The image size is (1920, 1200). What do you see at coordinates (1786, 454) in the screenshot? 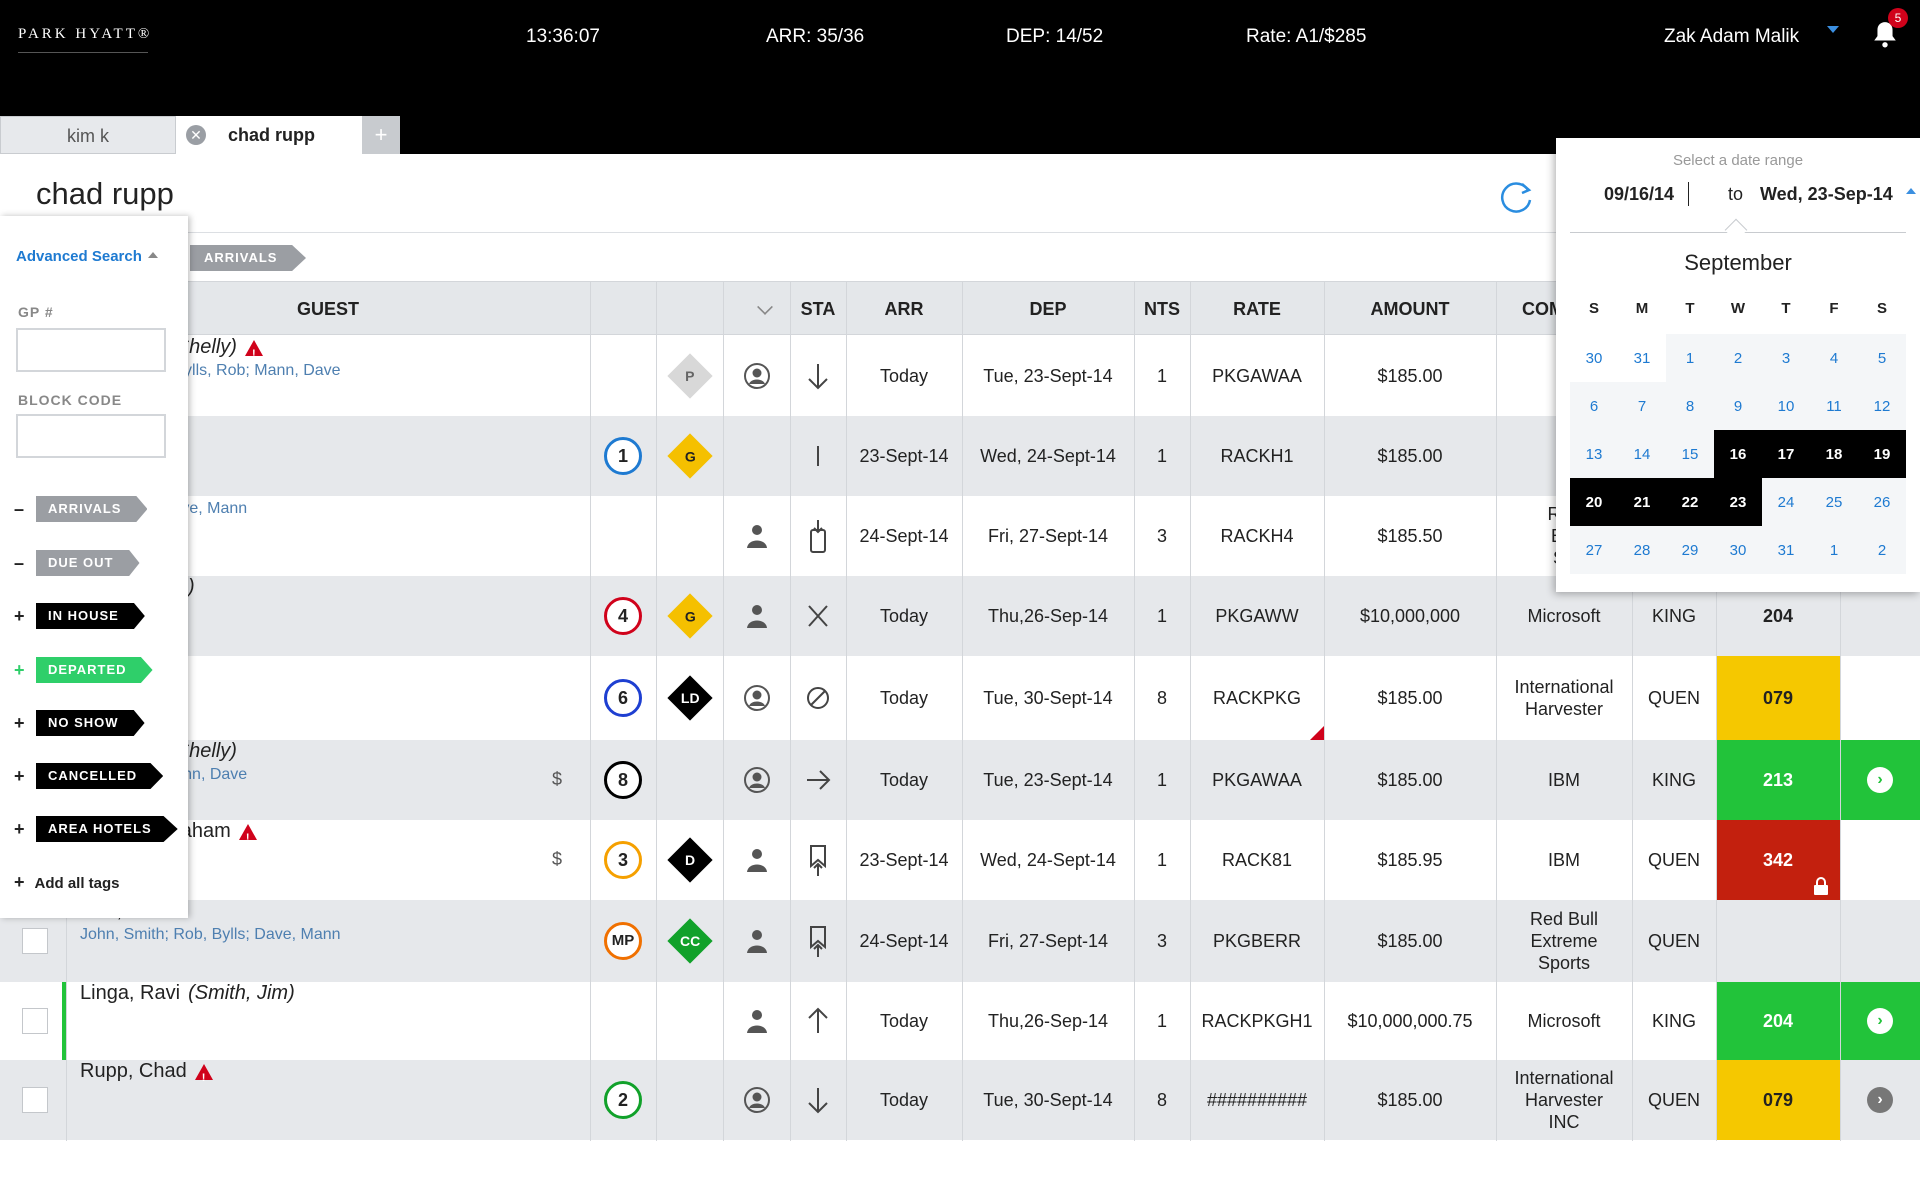
I see `calendar-day: 17` at bounding box center [1786, 454].